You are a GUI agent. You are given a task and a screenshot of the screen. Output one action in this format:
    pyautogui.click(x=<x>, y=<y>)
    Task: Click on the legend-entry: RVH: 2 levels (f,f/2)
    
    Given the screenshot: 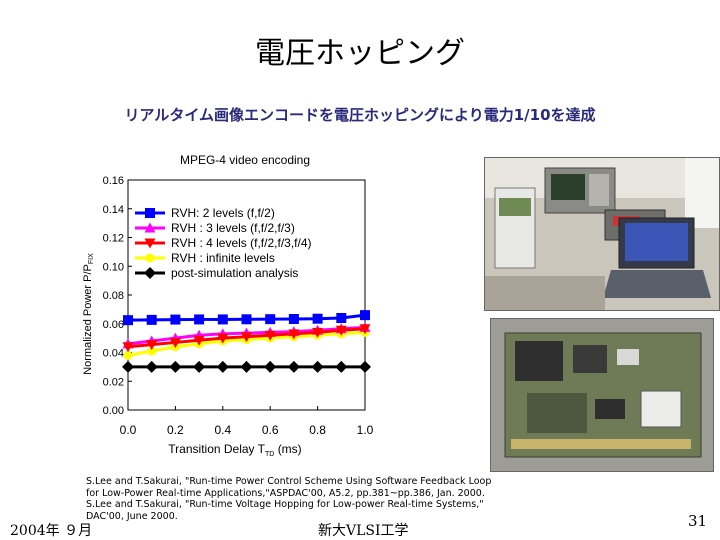 What is the action you would take?
    pyautogui.click(x=205, y=213)
    